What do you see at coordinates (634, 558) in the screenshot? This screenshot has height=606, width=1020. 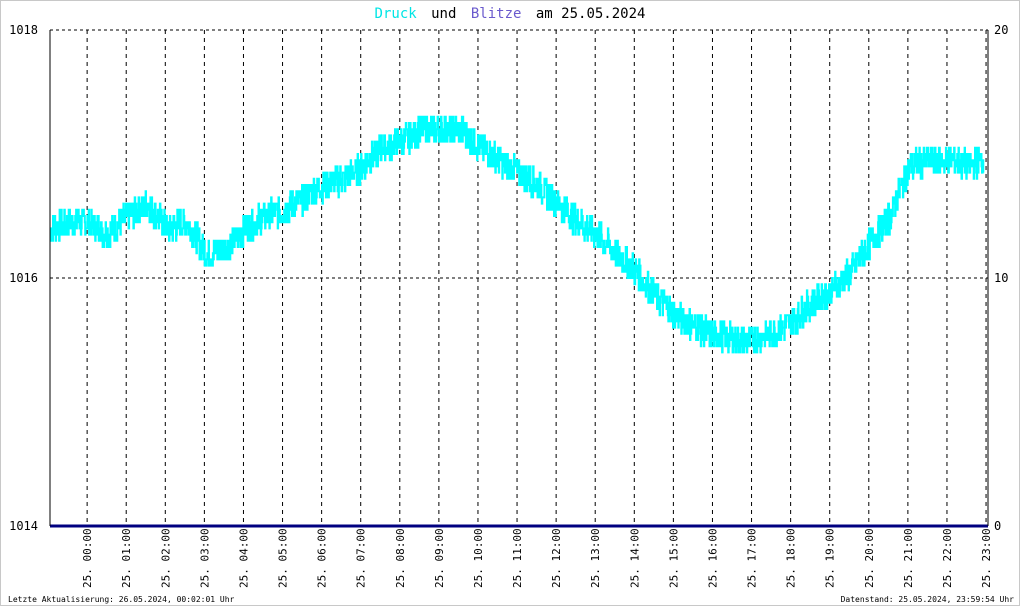 I see `x-tick-label: 25. 14:00` at bounding box center [634, 558].